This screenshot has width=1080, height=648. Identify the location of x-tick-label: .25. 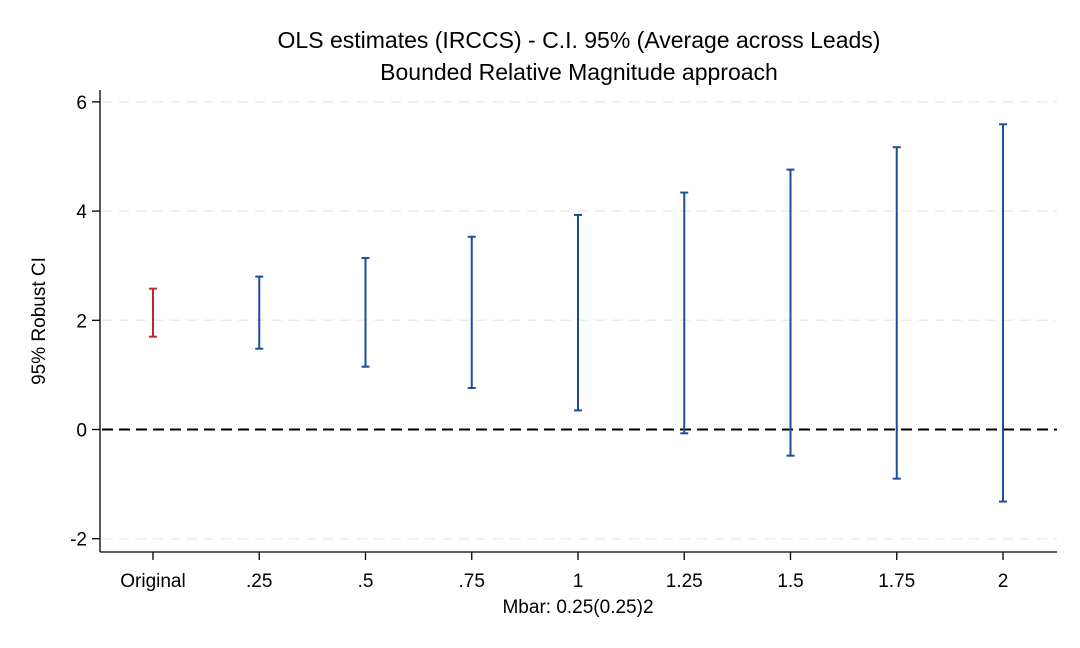
(259, 581).